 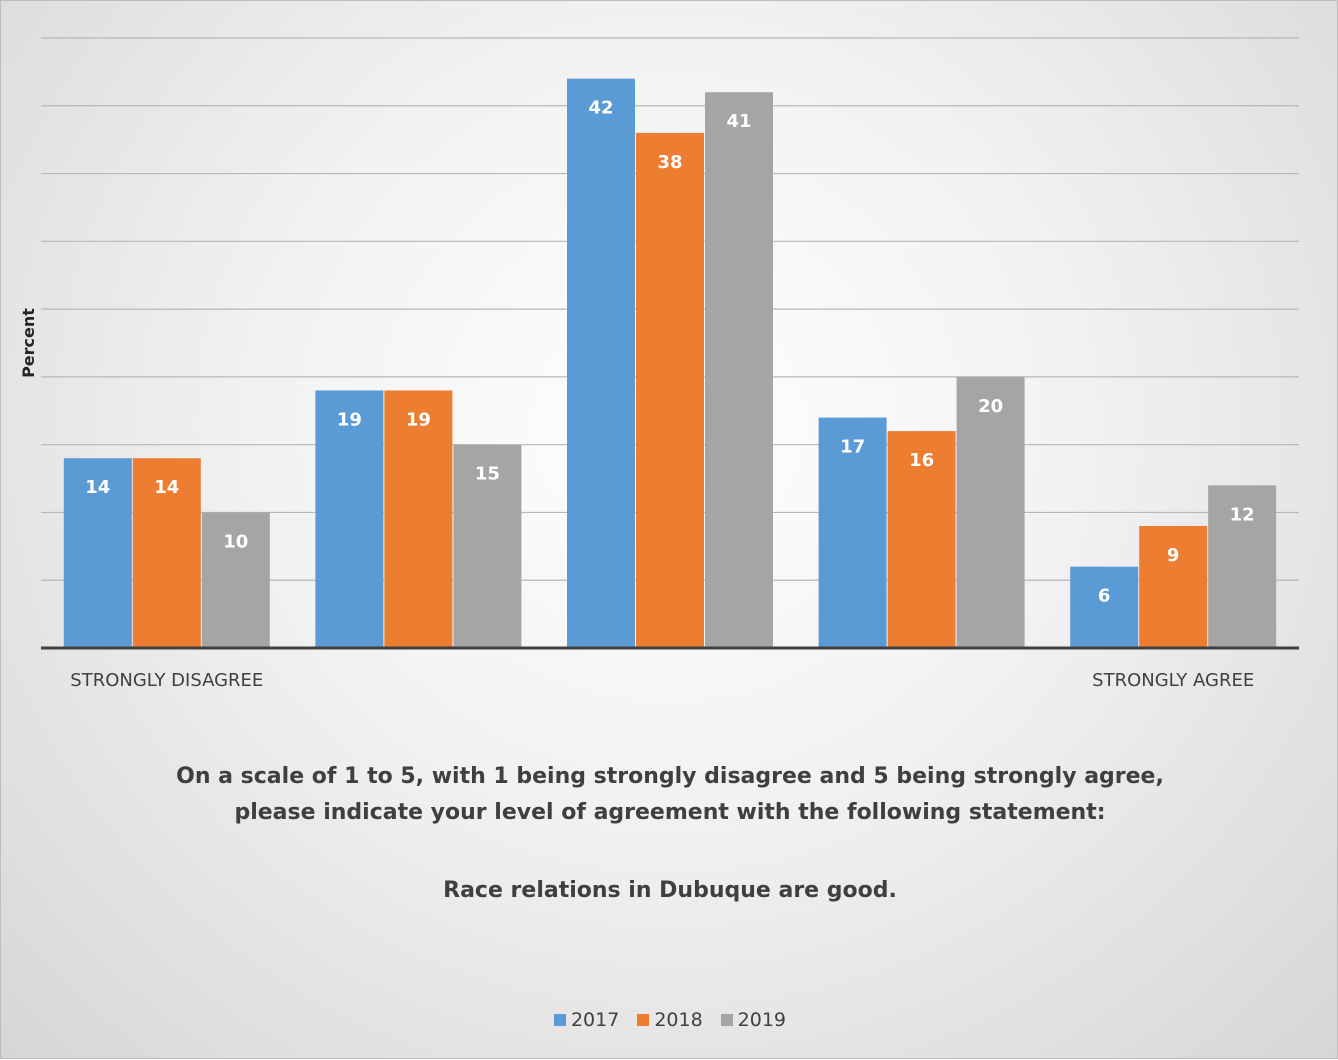 What do you see at coordinates (28, 343) in the screenshot?
I see `y-axis-label: Percent` at bounding box center [28, 343].